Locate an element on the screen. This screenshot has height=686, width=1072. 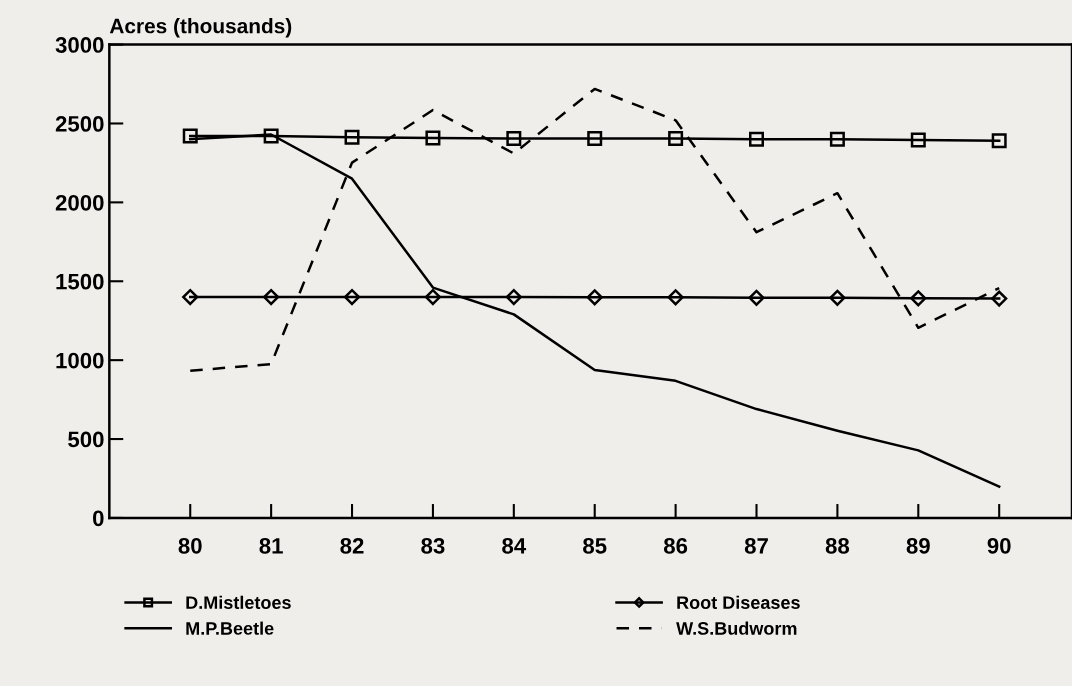
x-tick-label: 85 is located at coordinates (595, 545).